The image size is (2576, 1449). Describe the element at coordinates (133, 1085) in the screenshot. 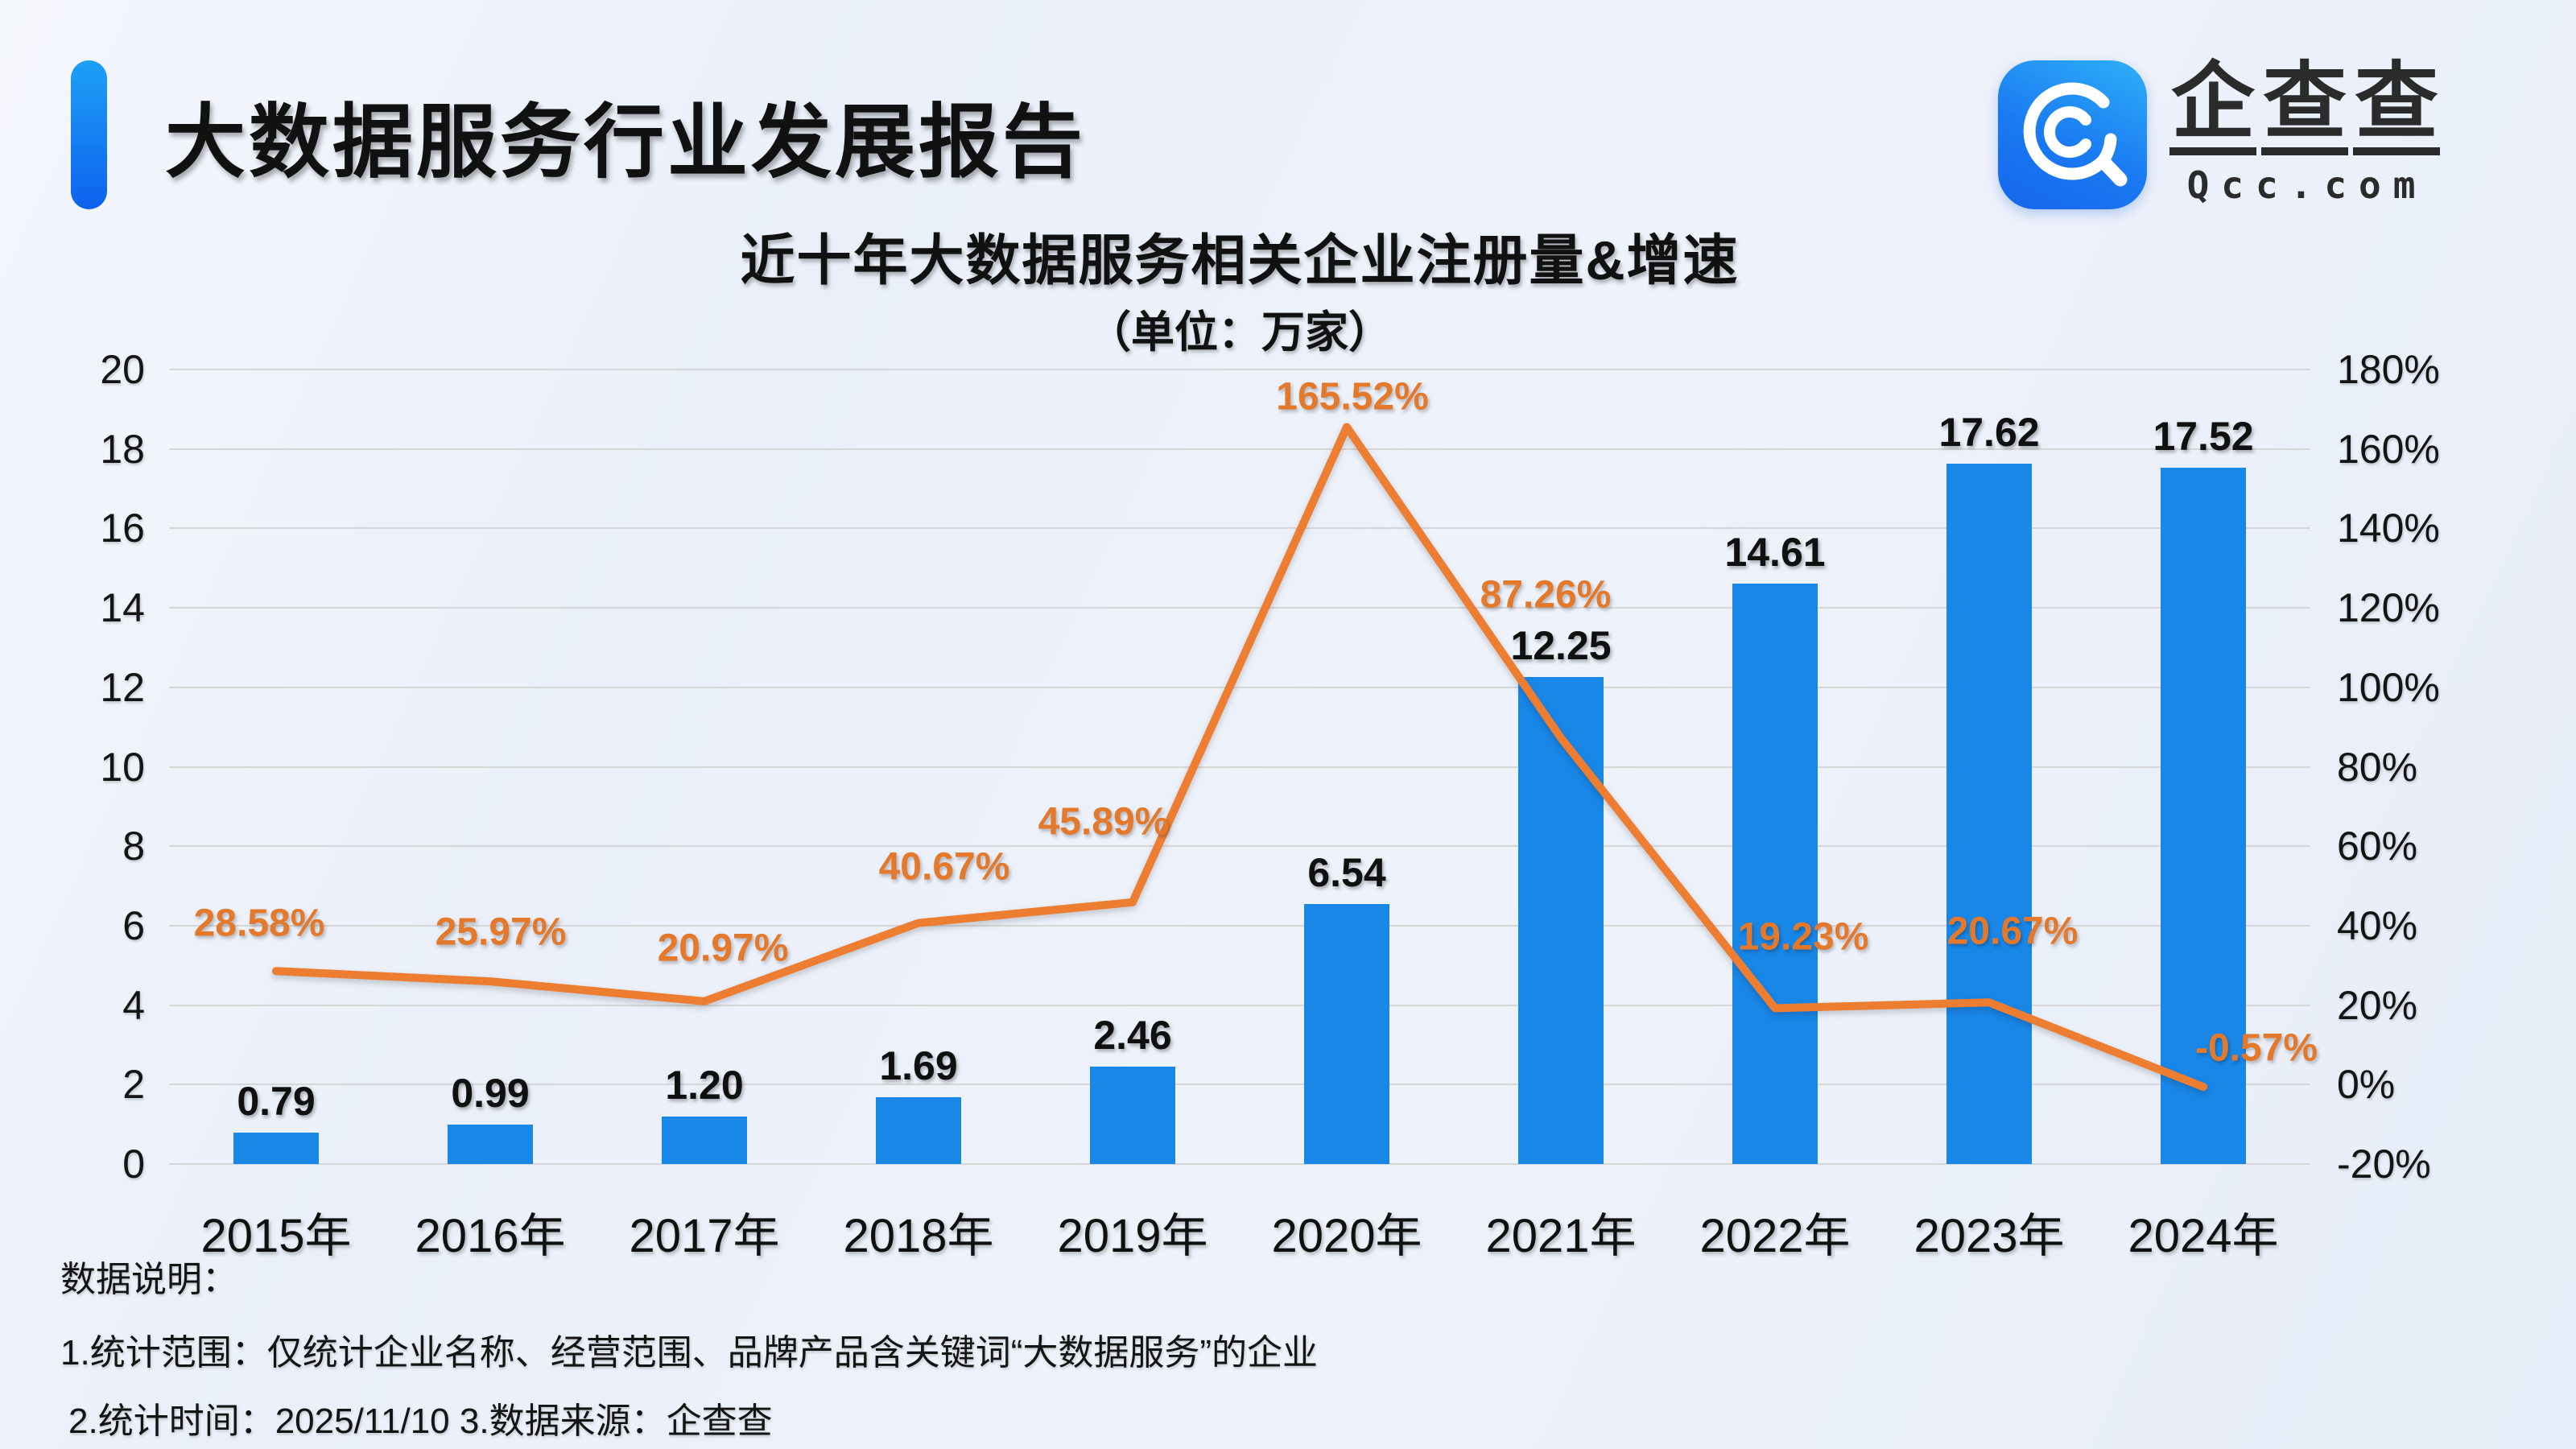

I see `y-axis-left-tick: 2` at that location.